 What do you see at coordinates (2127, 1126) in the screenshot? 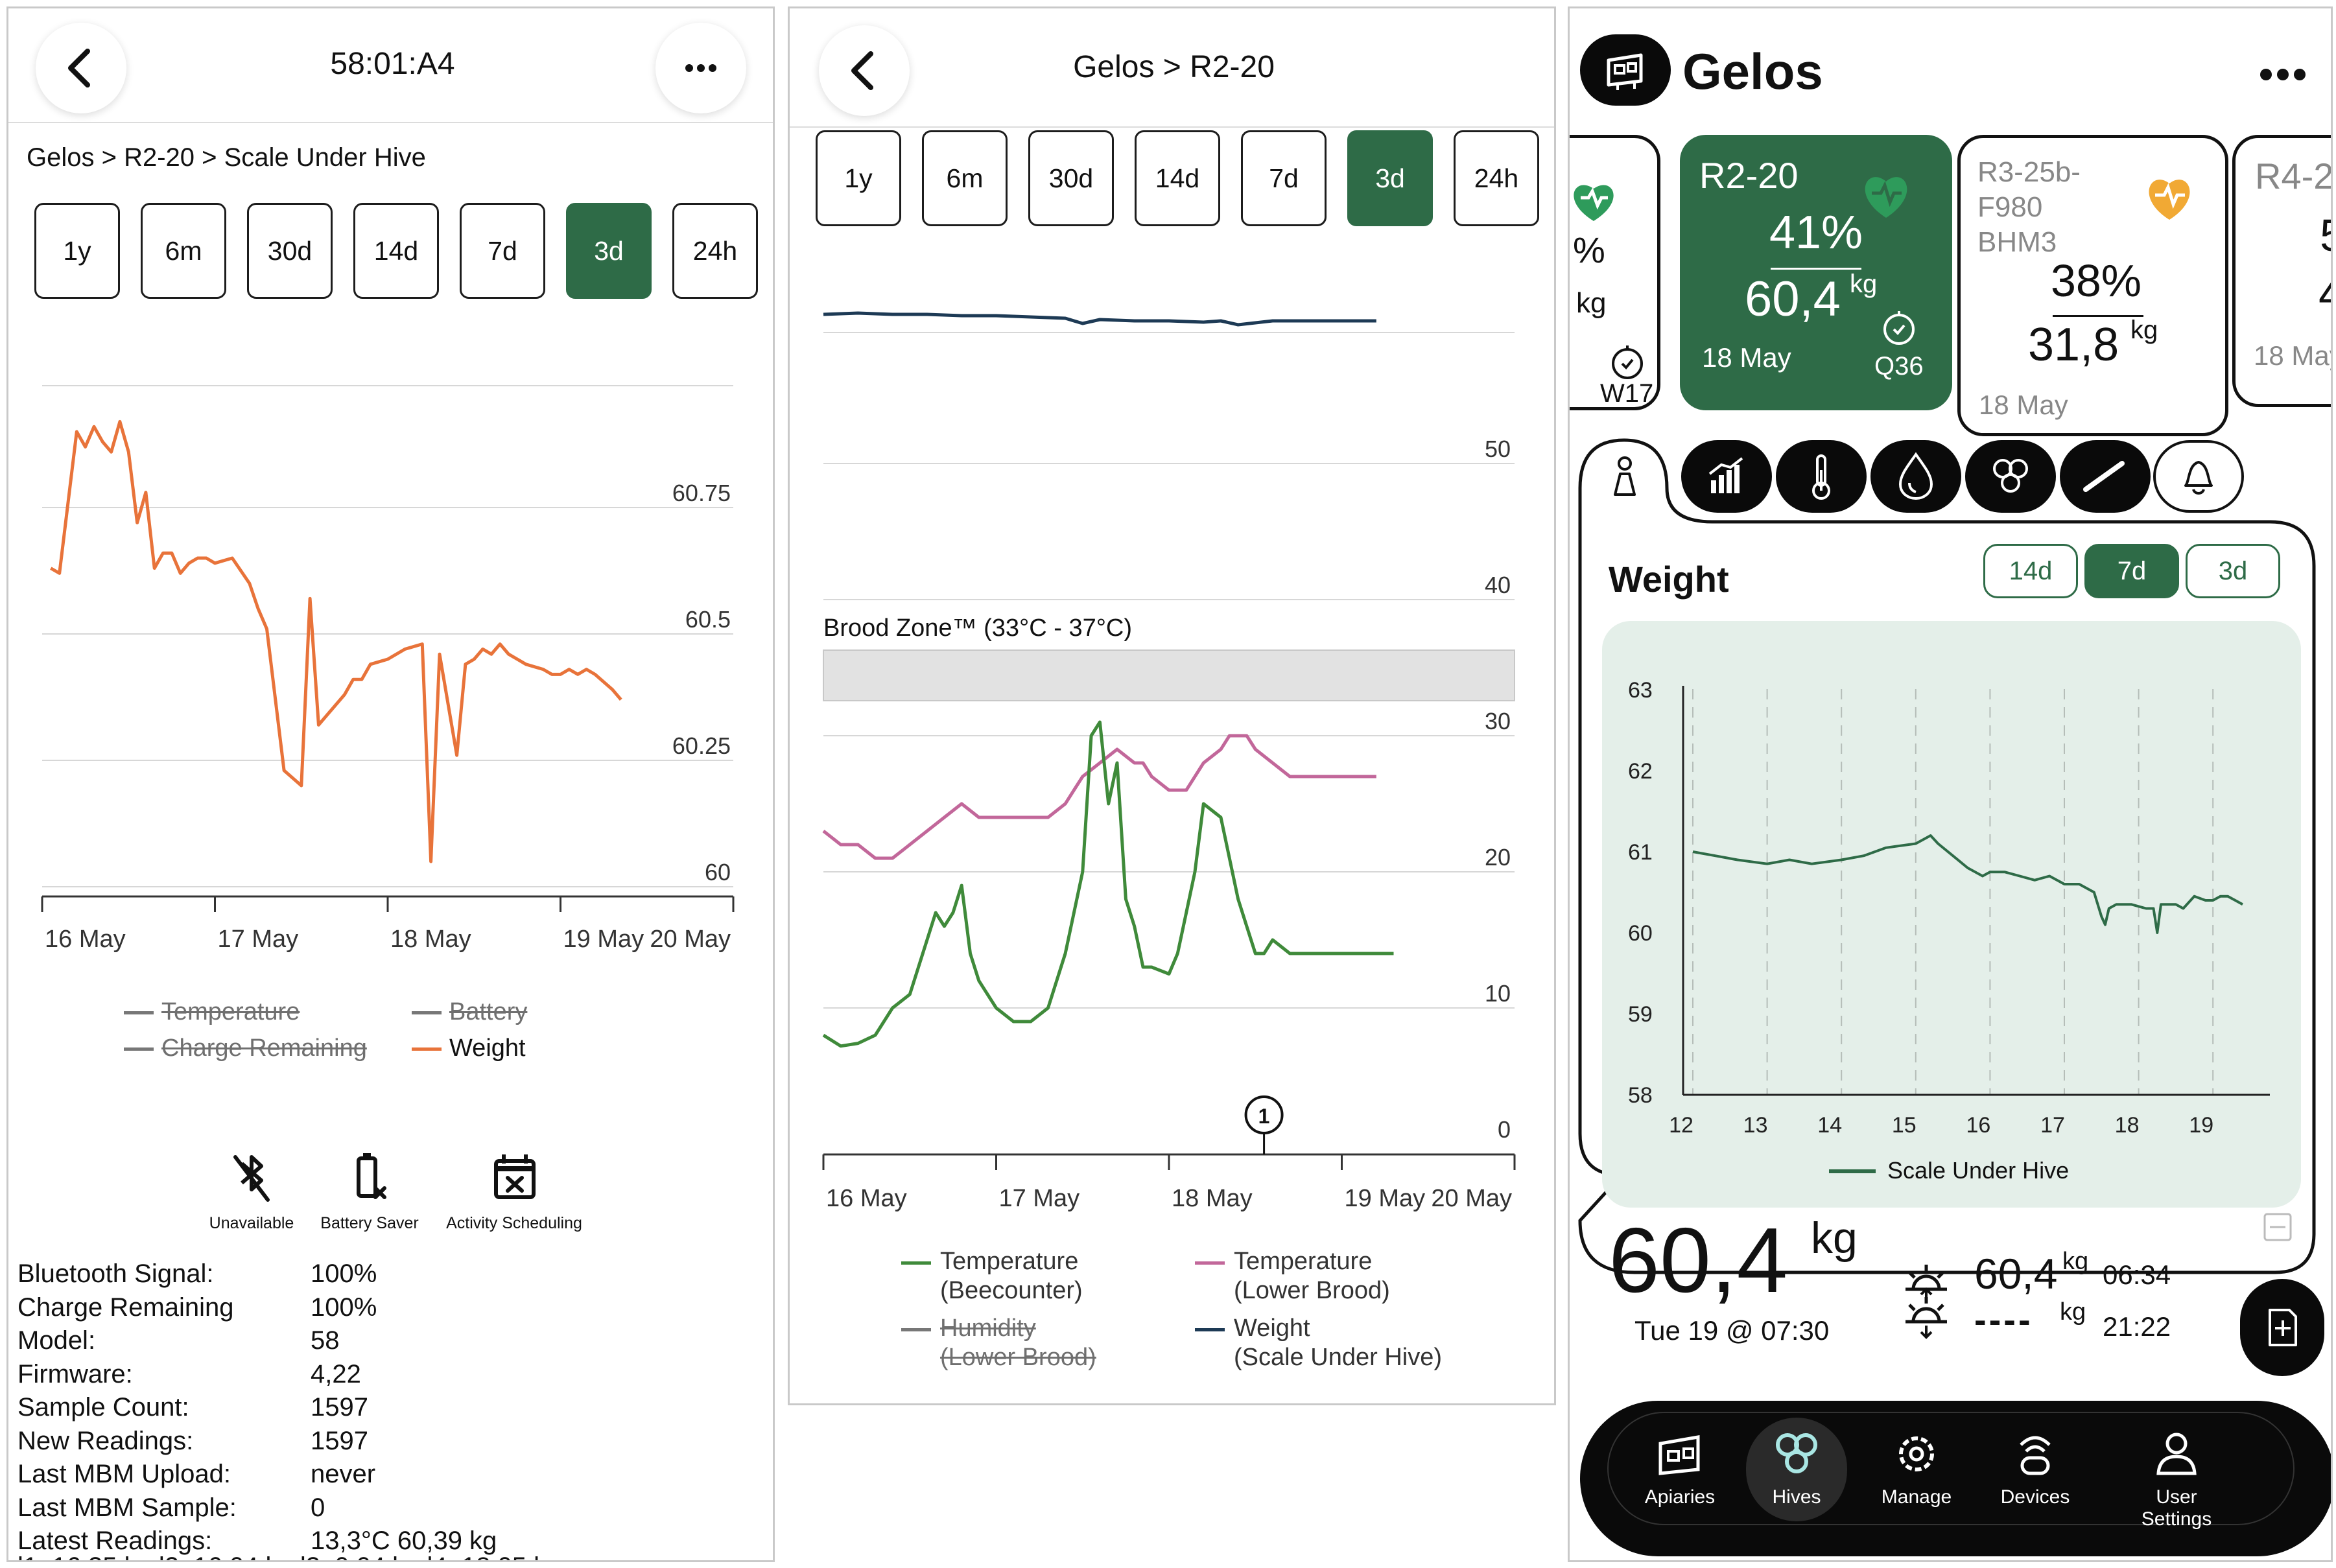
I see `x-tick-label: 18` at bounding box center [2127, 1126].